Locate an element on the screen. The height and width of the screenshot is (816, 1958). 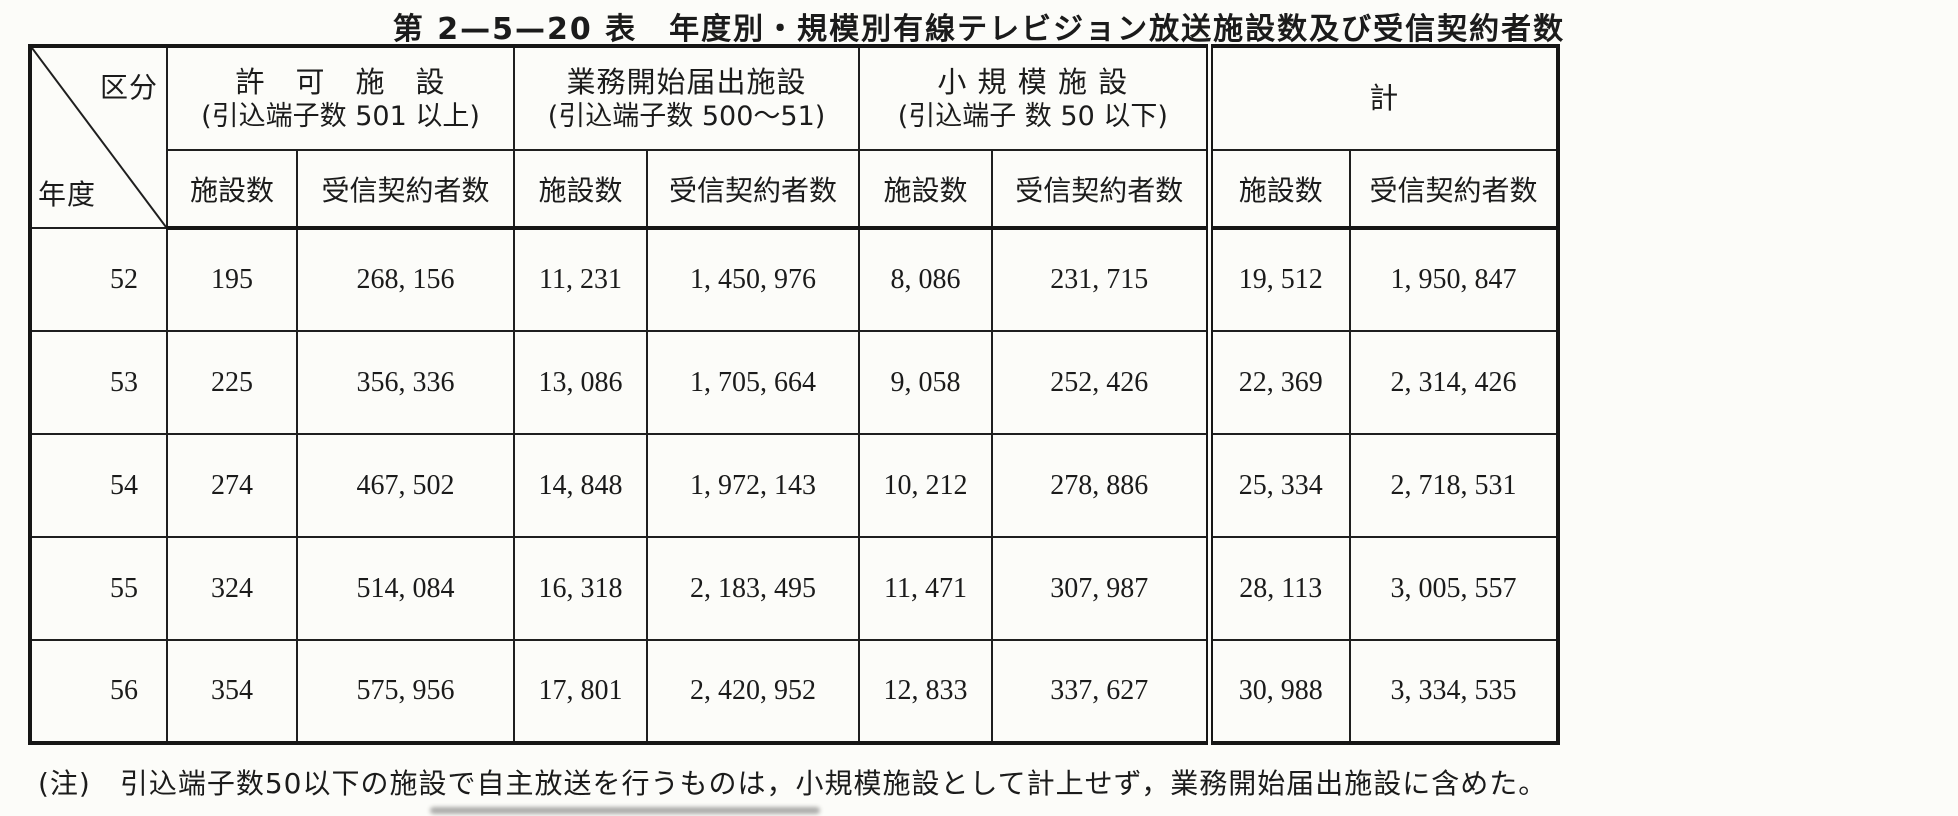
group-header-licensed-facilities: 許 可 施 設 (引込端子数 501 以上) is located at coordinates (340, 98).